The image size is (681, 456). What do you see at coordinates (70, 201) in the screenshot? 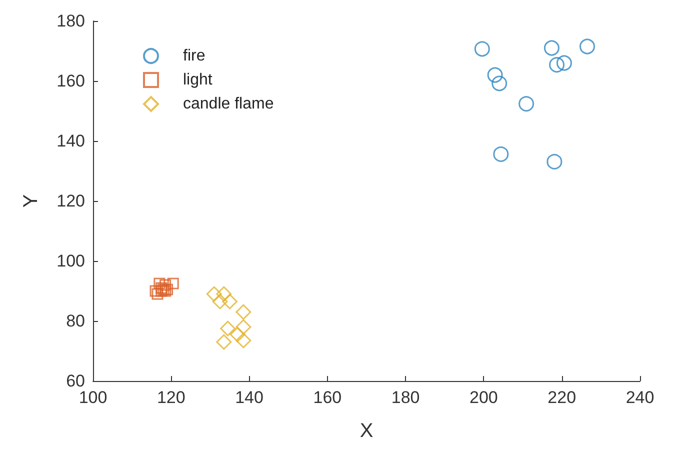
I see `y-tick-label: 120` at bounding box center [70, 201].